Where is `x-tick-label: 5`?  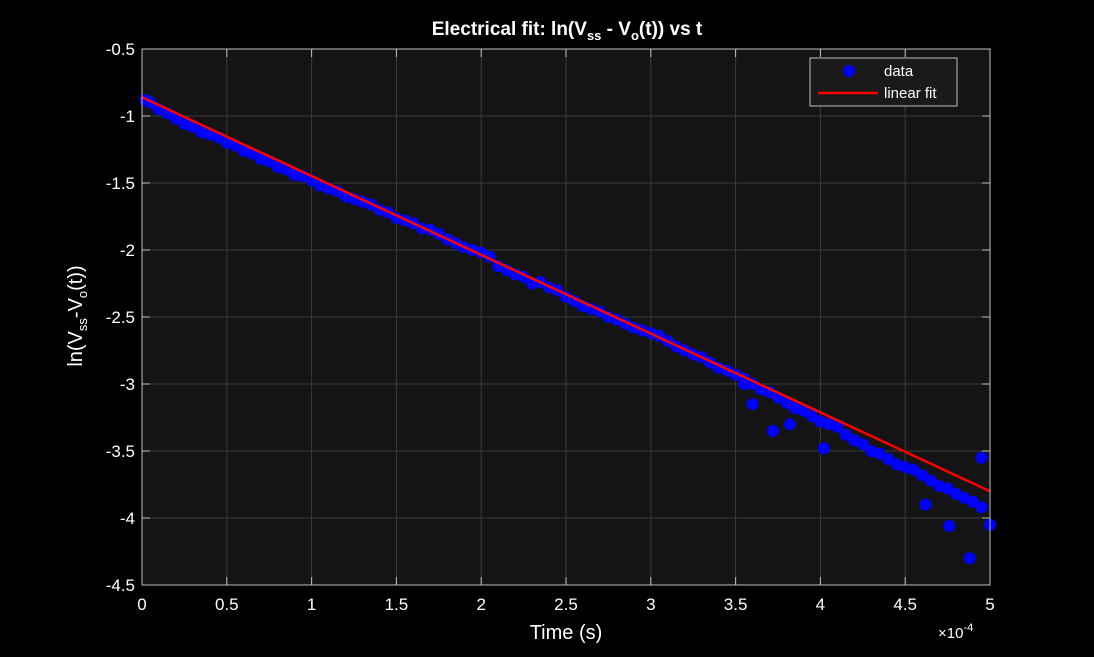
x-tick-label: 5 is located at coordinates (989, 604).